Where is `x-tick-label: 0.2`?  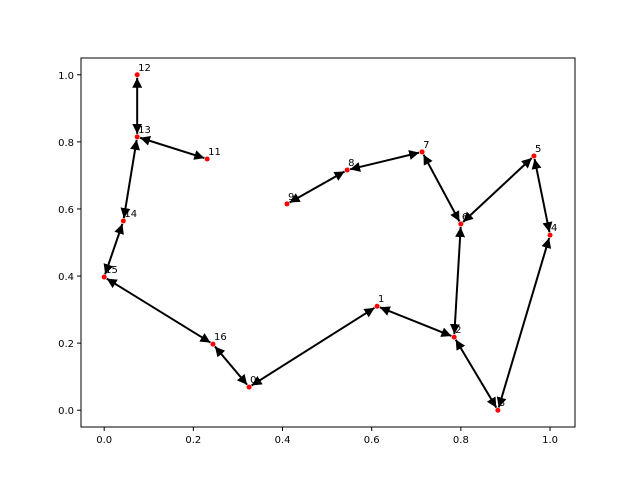 x-tick-label: 0.2 is located at coordinates (193, 440).